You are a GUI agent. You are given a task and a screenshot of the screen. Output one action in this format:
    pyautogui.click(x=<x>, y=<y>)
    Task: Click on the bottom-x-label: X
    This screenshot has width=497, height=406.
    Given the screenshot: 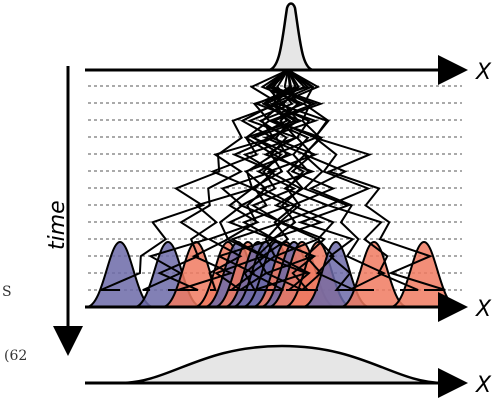 What is the action you would take?
    pyautogui.click(x=483, y=385)
    